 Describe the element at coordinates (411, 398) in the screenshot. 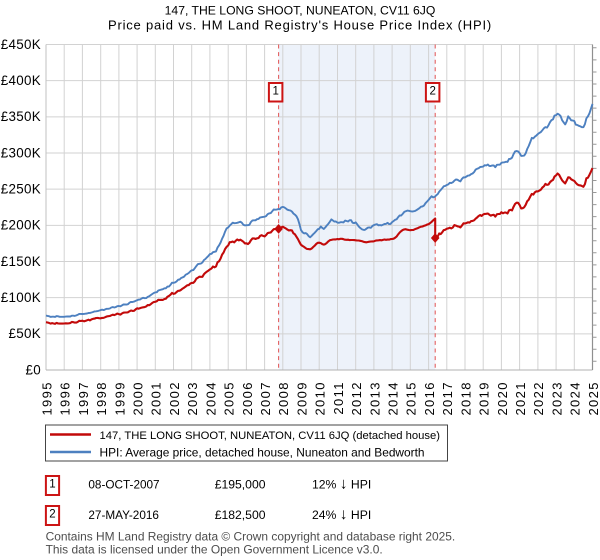

I see `svg-text: 2015` at that location.